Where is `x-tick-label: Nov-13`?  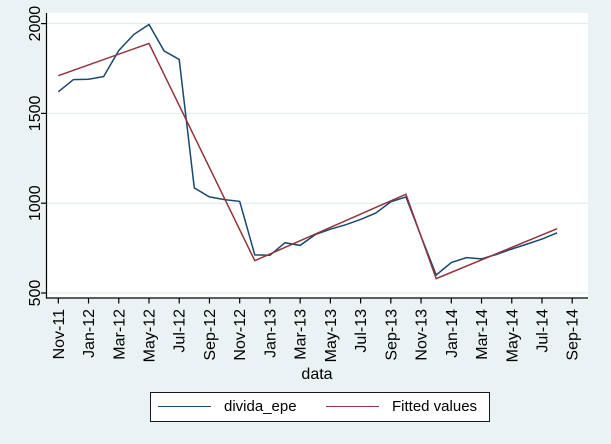
x-tick-label: Nov-13 is located at coordinates (422, 335).